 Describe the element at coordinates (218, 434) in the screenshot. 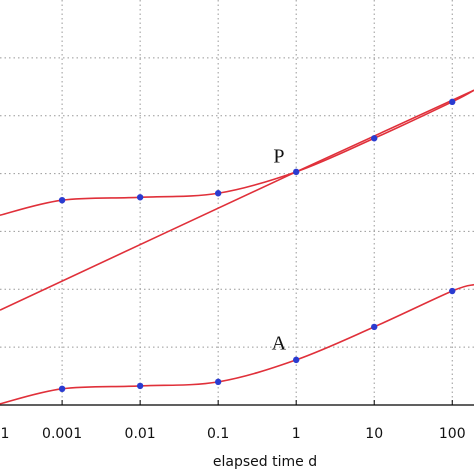

I see `x-tick-label: 0.1` at that location.